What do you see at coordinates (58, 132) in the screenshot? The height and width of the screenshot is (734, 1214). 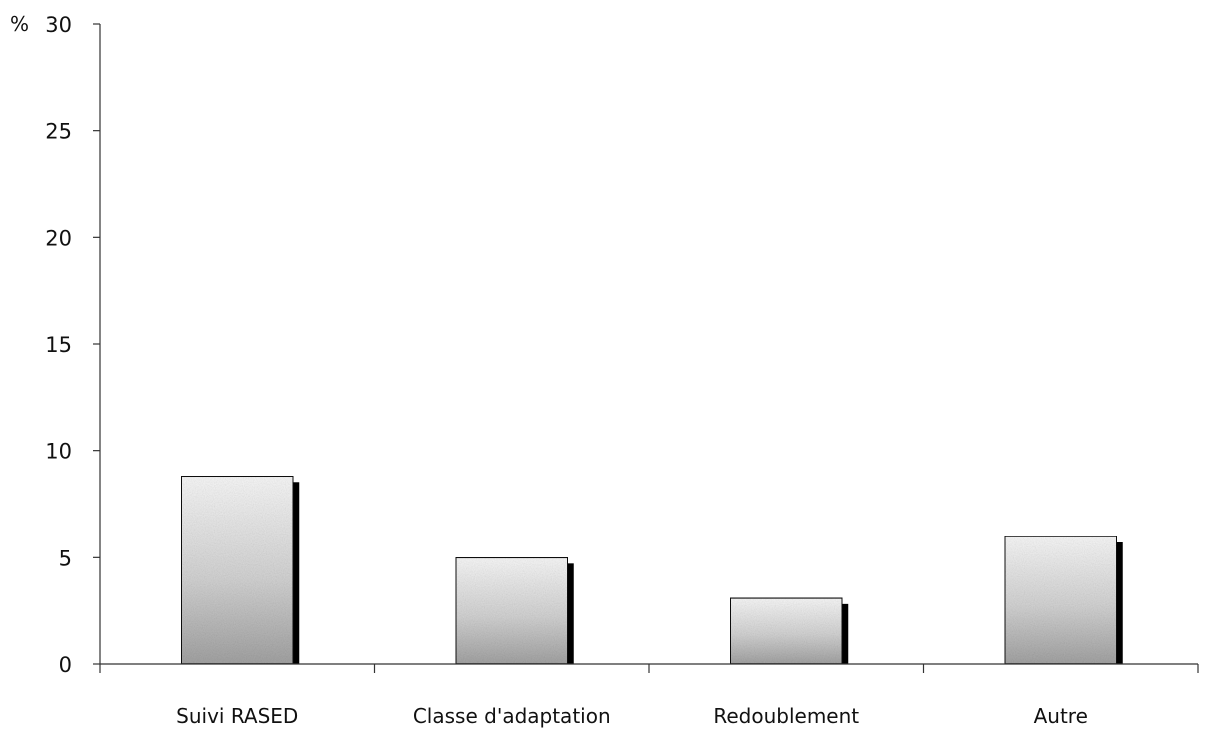 I see `y-tick-label-25: 25` at bounding box center [58, 132].